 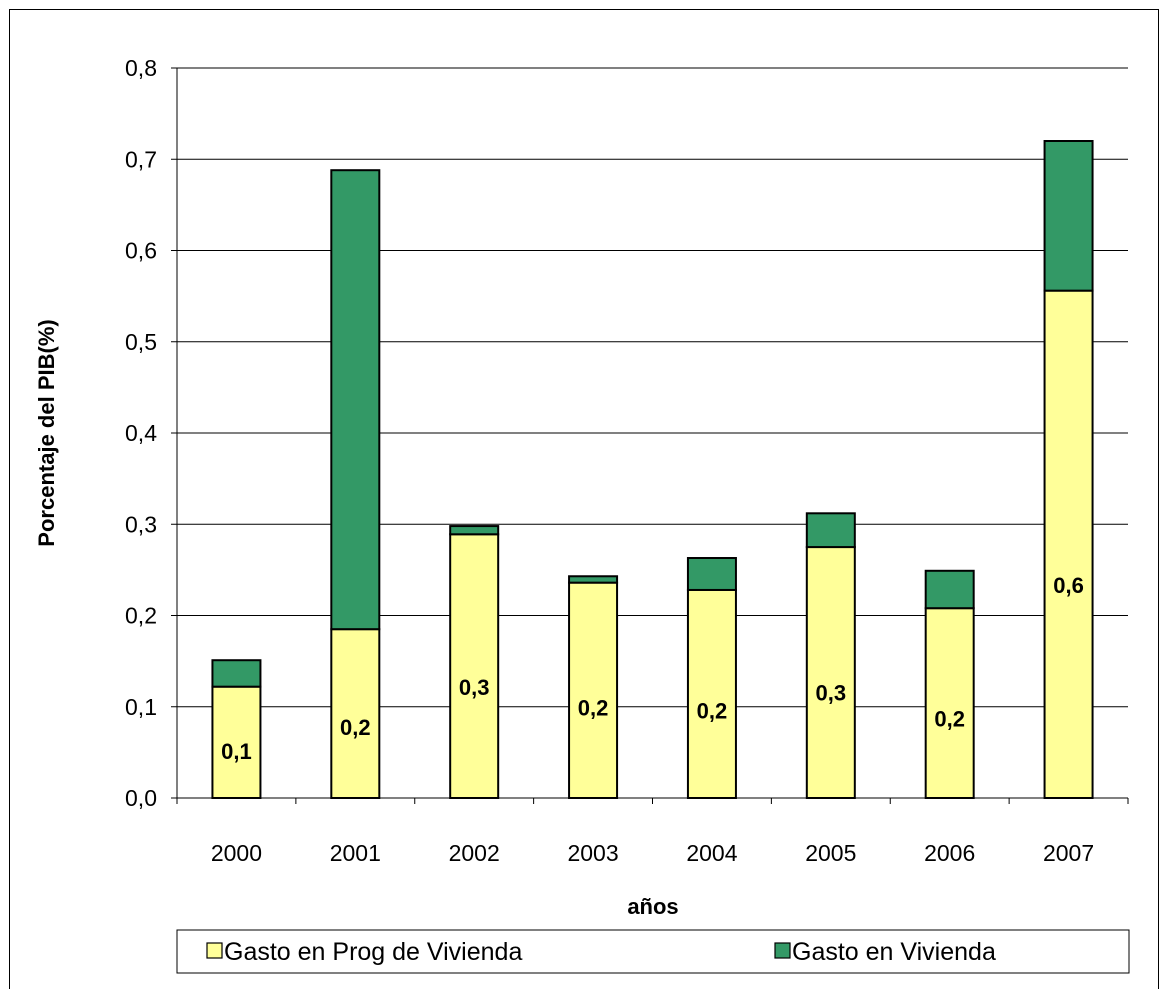 I want to click on x-tick-label: 2000, so click(x=236, y=853).